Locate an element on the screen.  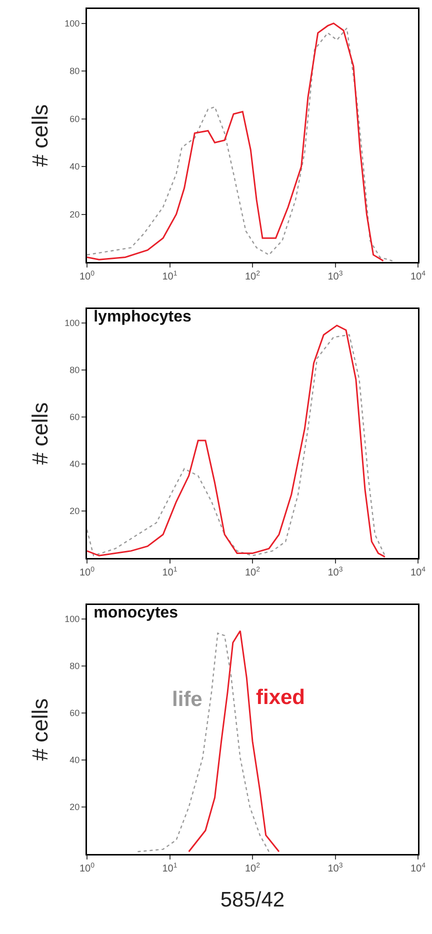
series-label: fixed is located at coordinates (281, 697).